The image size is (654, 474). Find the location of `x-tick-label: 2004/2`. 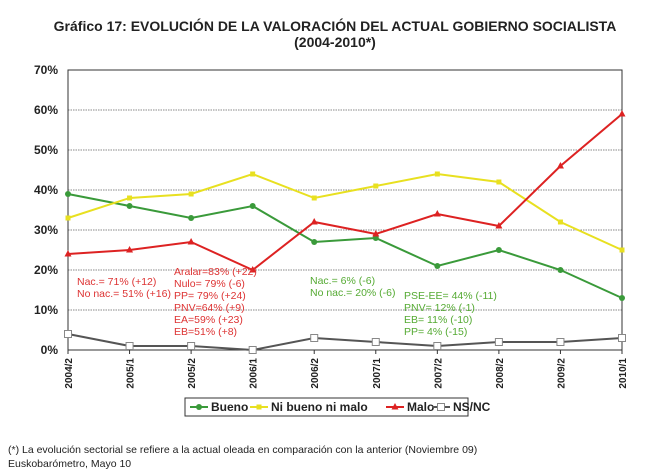

x-tick-label: 2004/2 is located at coordinates (69, 373).